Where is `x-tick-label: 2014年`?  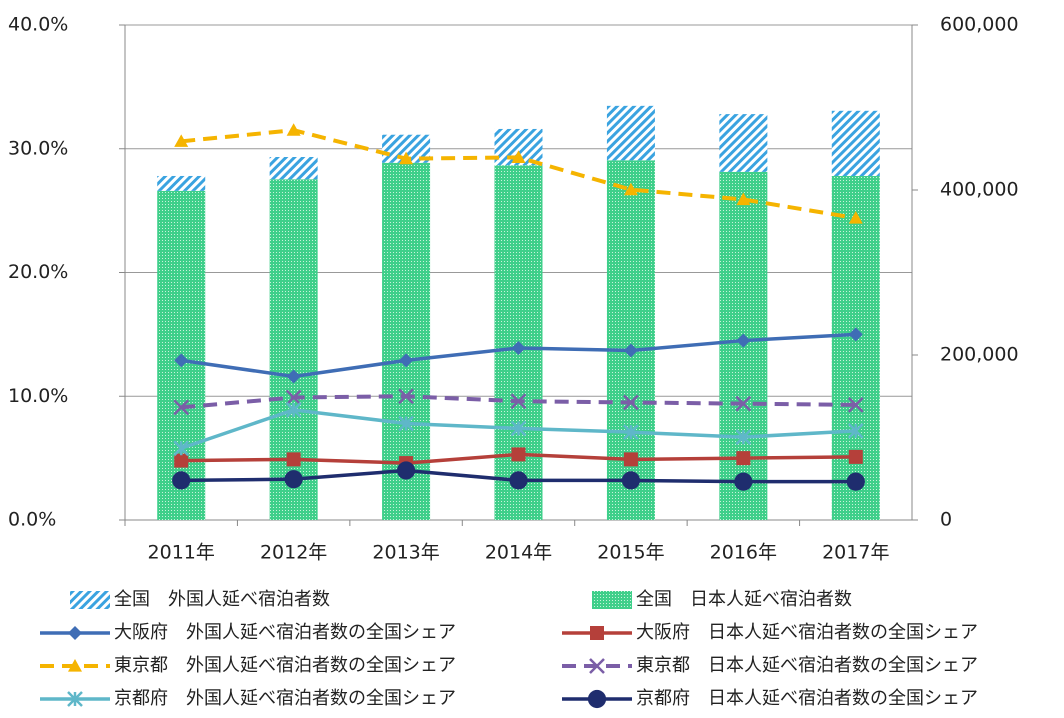
x-tick-label: 2014年 is located at coordinates (518, 553).